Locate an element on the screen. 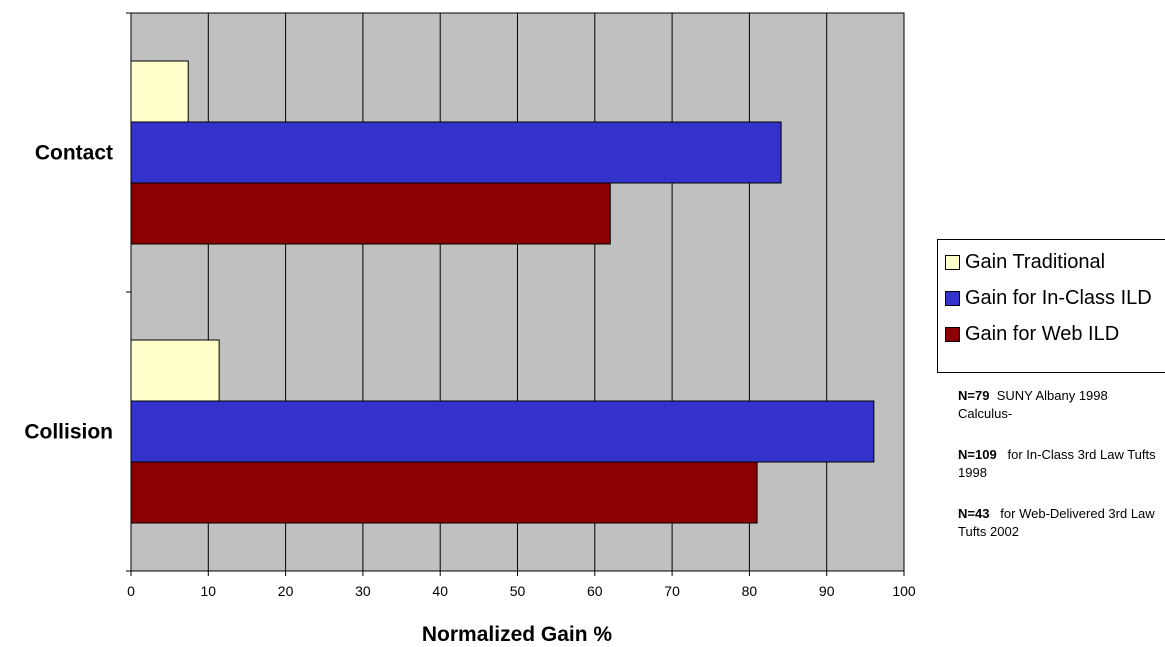 The height and width of the screenshot is (647, 1165). legend-item-in-class-ild: Gain for In-Class ILD is located at coordinates (1048, 298).